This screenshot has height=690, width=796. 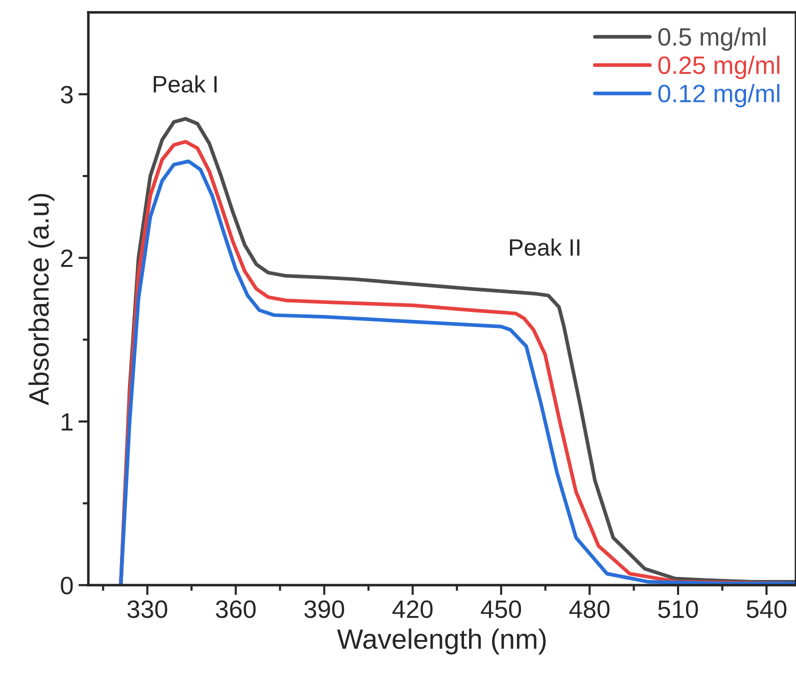 What do you see at coordinates (67, 258) in the screenshot?
I see `y-tick-label: 2` at bounding box center [67, 258].